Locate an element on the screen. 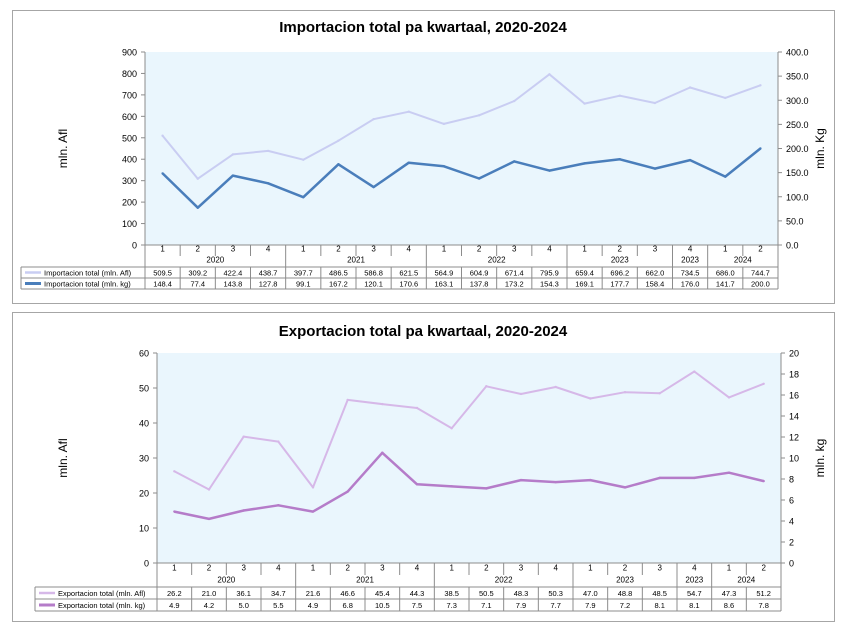 This screenshot has width=848, height=626. left-tick-label: 200 is located at coordinates (129, 203).